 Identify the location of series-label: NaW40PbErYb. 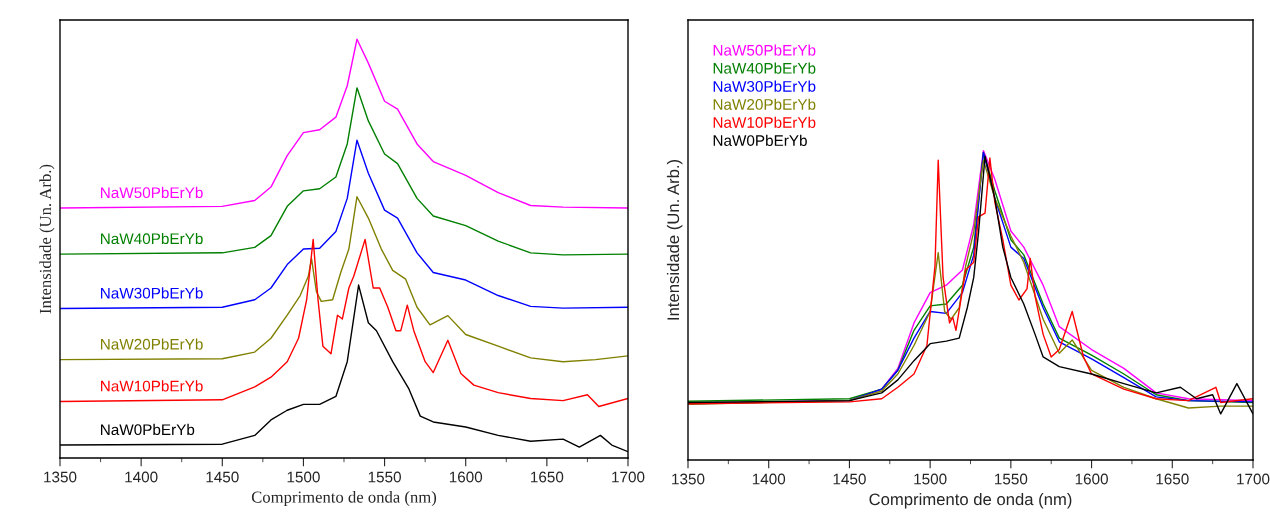
(152, 238).